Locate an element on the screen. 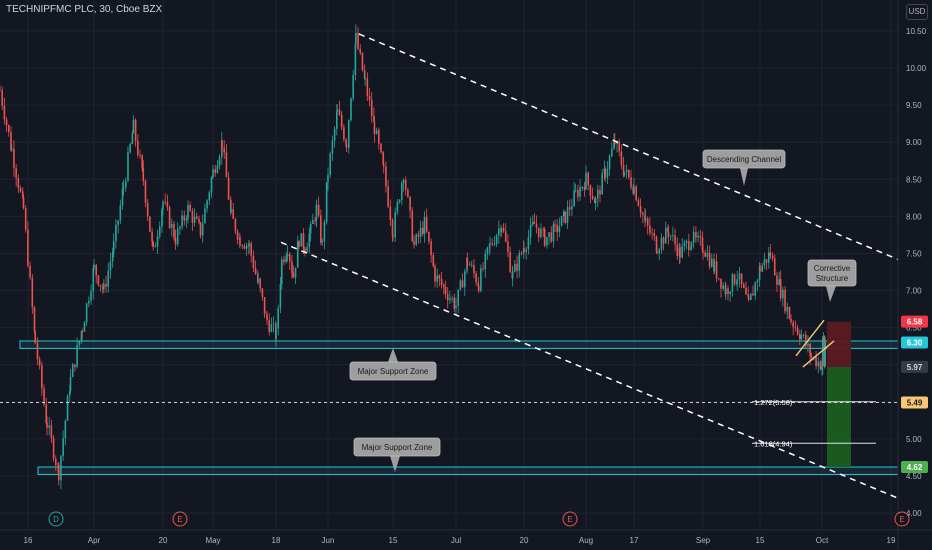 The image size is (932, 550). price-tick-label: 9.00 is located at coordinates (914, 142).